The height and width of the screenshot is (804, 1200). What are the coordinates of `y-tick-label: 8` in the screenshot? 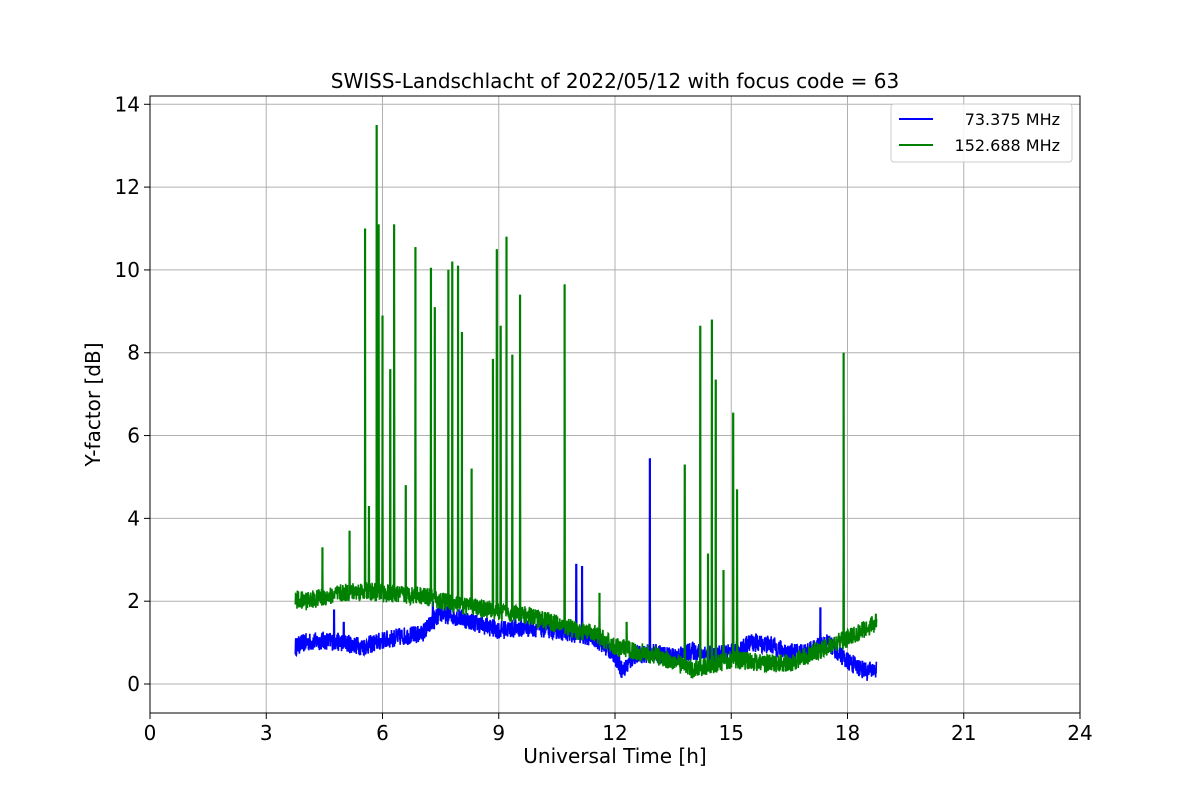 It's located at (133, 353).